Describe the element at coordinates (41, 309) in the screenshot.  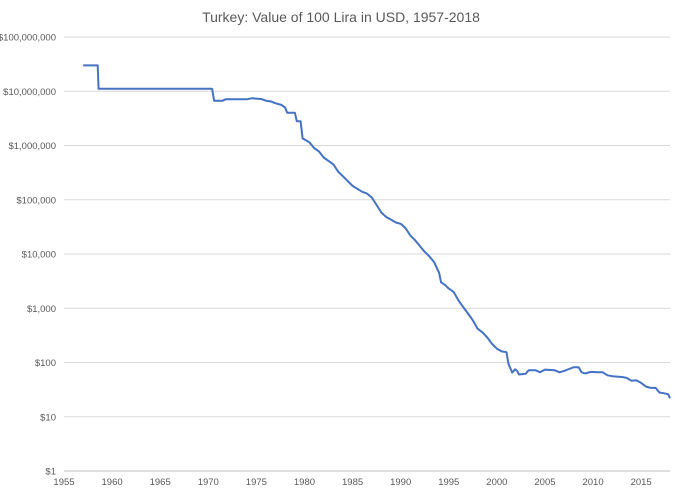
I see `y-tick-label: $1,000` at that location.